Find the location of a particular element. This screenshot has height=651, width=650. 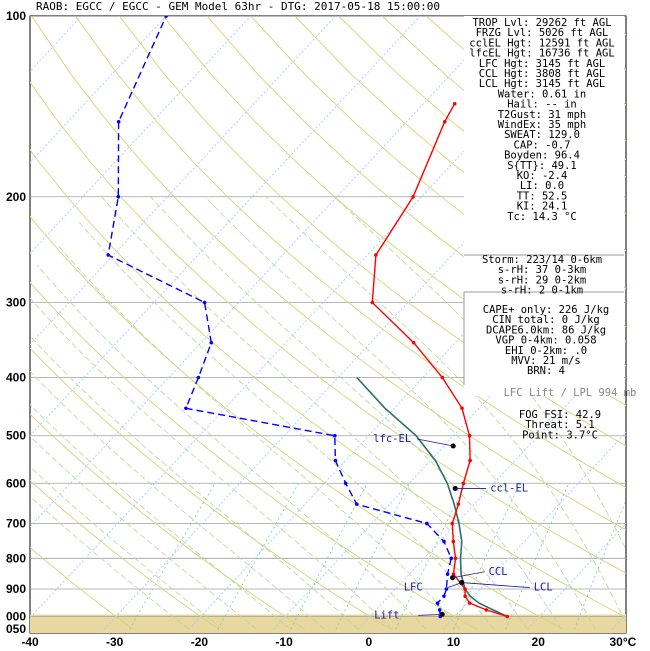

x-tick-label: 10 is located at coordinates (454, 642).